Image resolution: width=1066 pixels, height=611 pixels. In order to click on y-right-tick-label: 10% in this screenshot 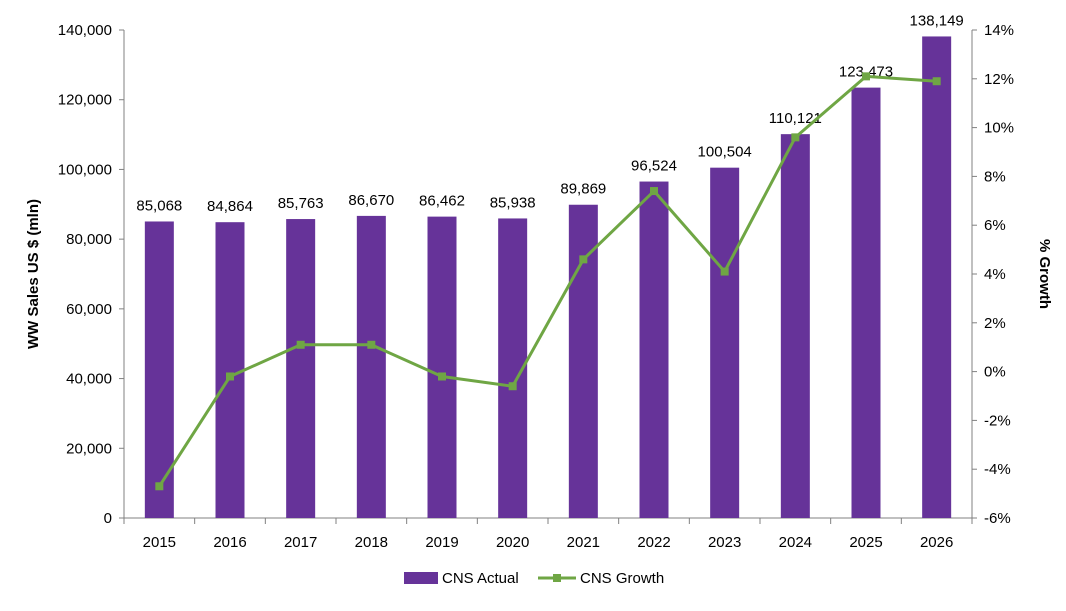, I will do `click(999, 128)`.